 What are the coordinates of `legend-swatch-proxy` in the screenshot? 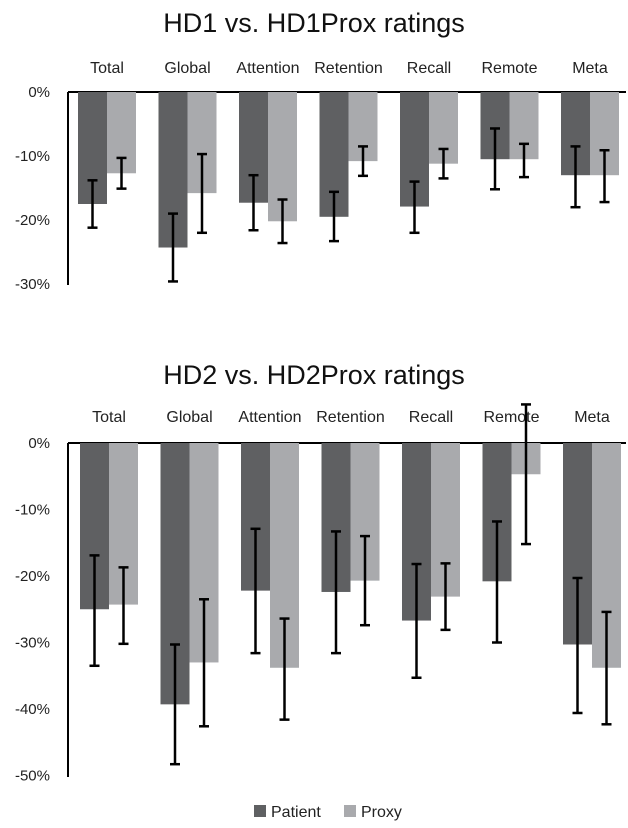 It's located at (350, 811).